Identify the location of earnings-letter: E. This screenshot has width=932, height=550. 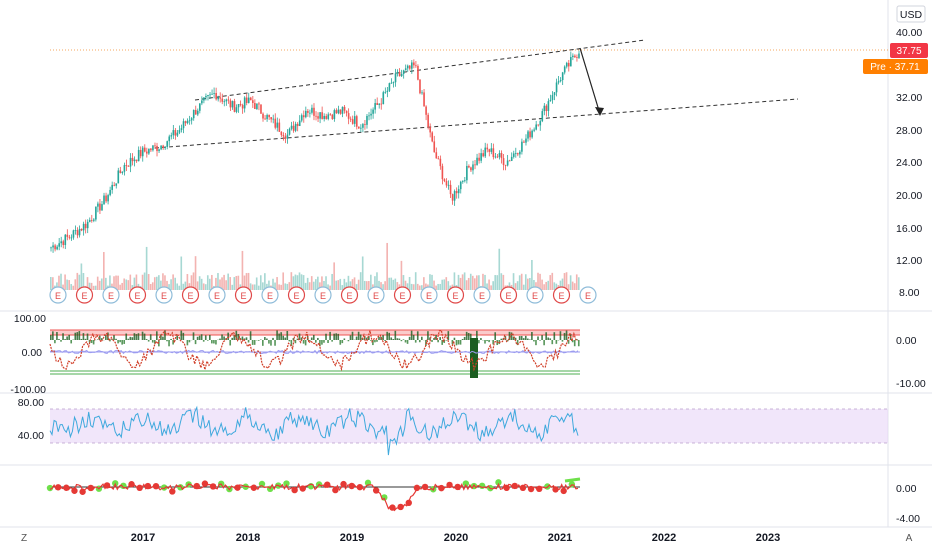
(455, 296).